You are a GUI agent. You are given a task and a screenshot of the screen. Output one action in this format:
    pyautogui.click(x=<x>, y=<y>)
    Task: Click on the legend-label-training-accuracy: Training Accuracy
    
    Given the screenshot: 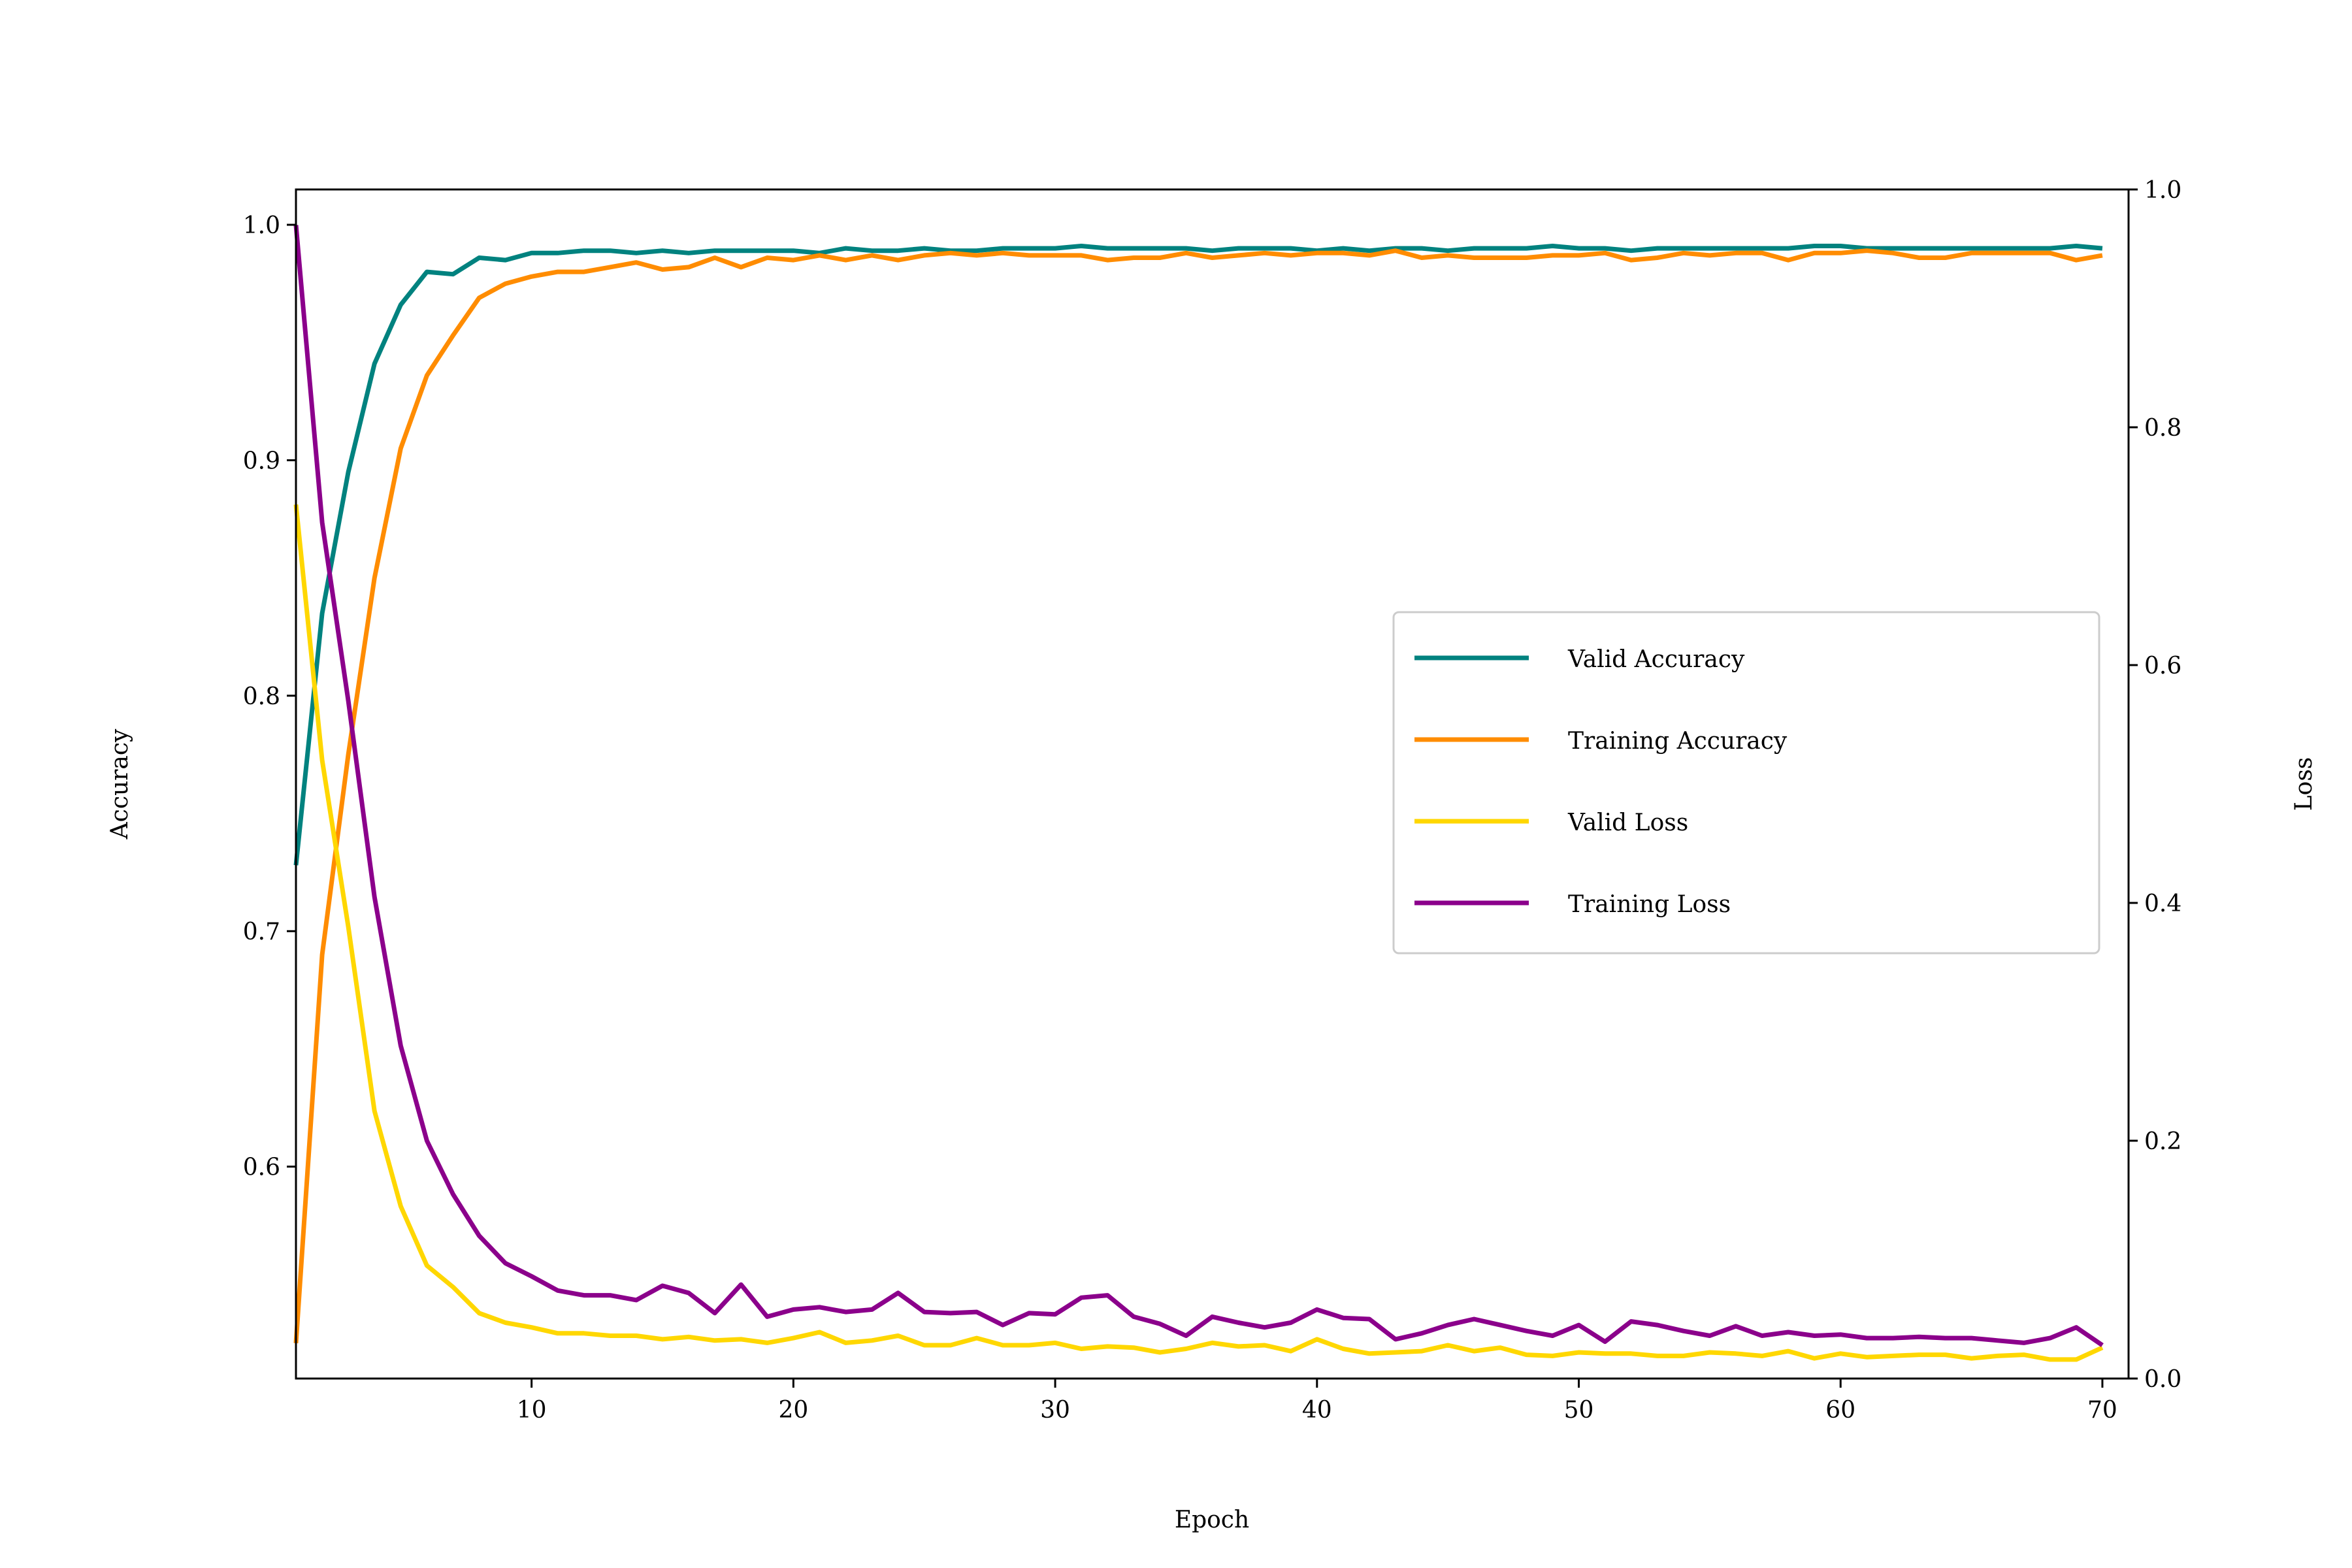 What is the action you would take?
    pyautogui.click(x=1678, y=741)
    